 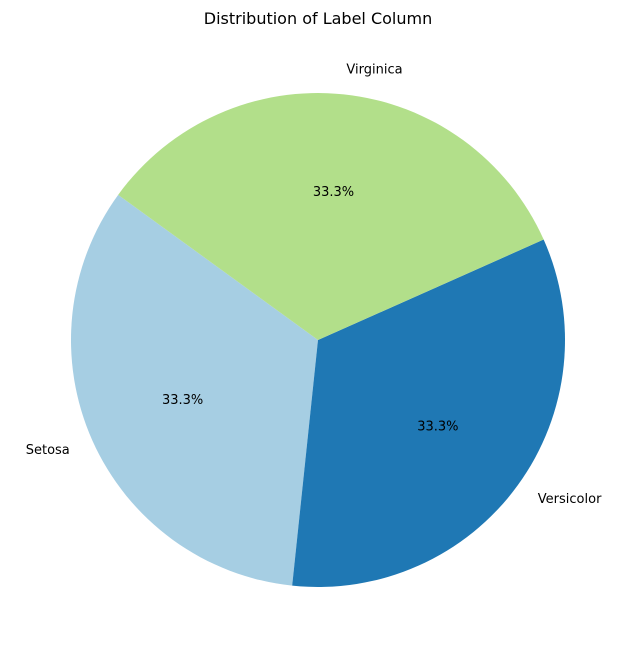 I want to click on slice-label-setosa: Setosa, so click(x=48, y=450).